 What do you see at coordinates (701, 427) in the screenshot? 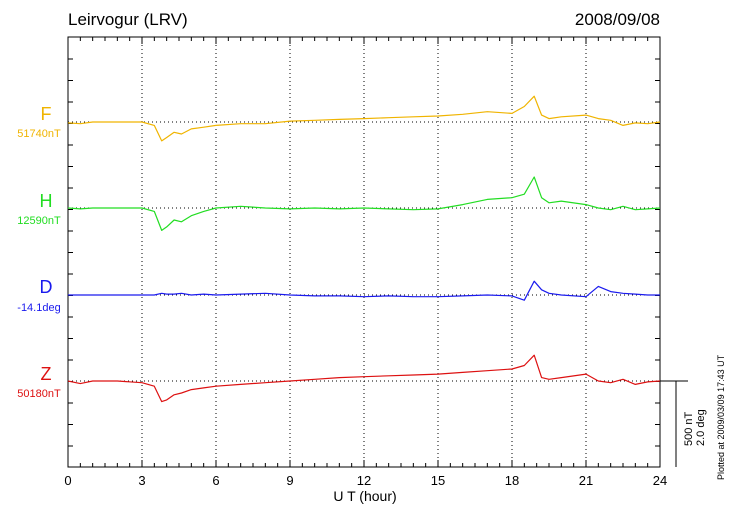
I see `scale-bar-deg-label: 2.0 deg` at bounding box center [701, 427].